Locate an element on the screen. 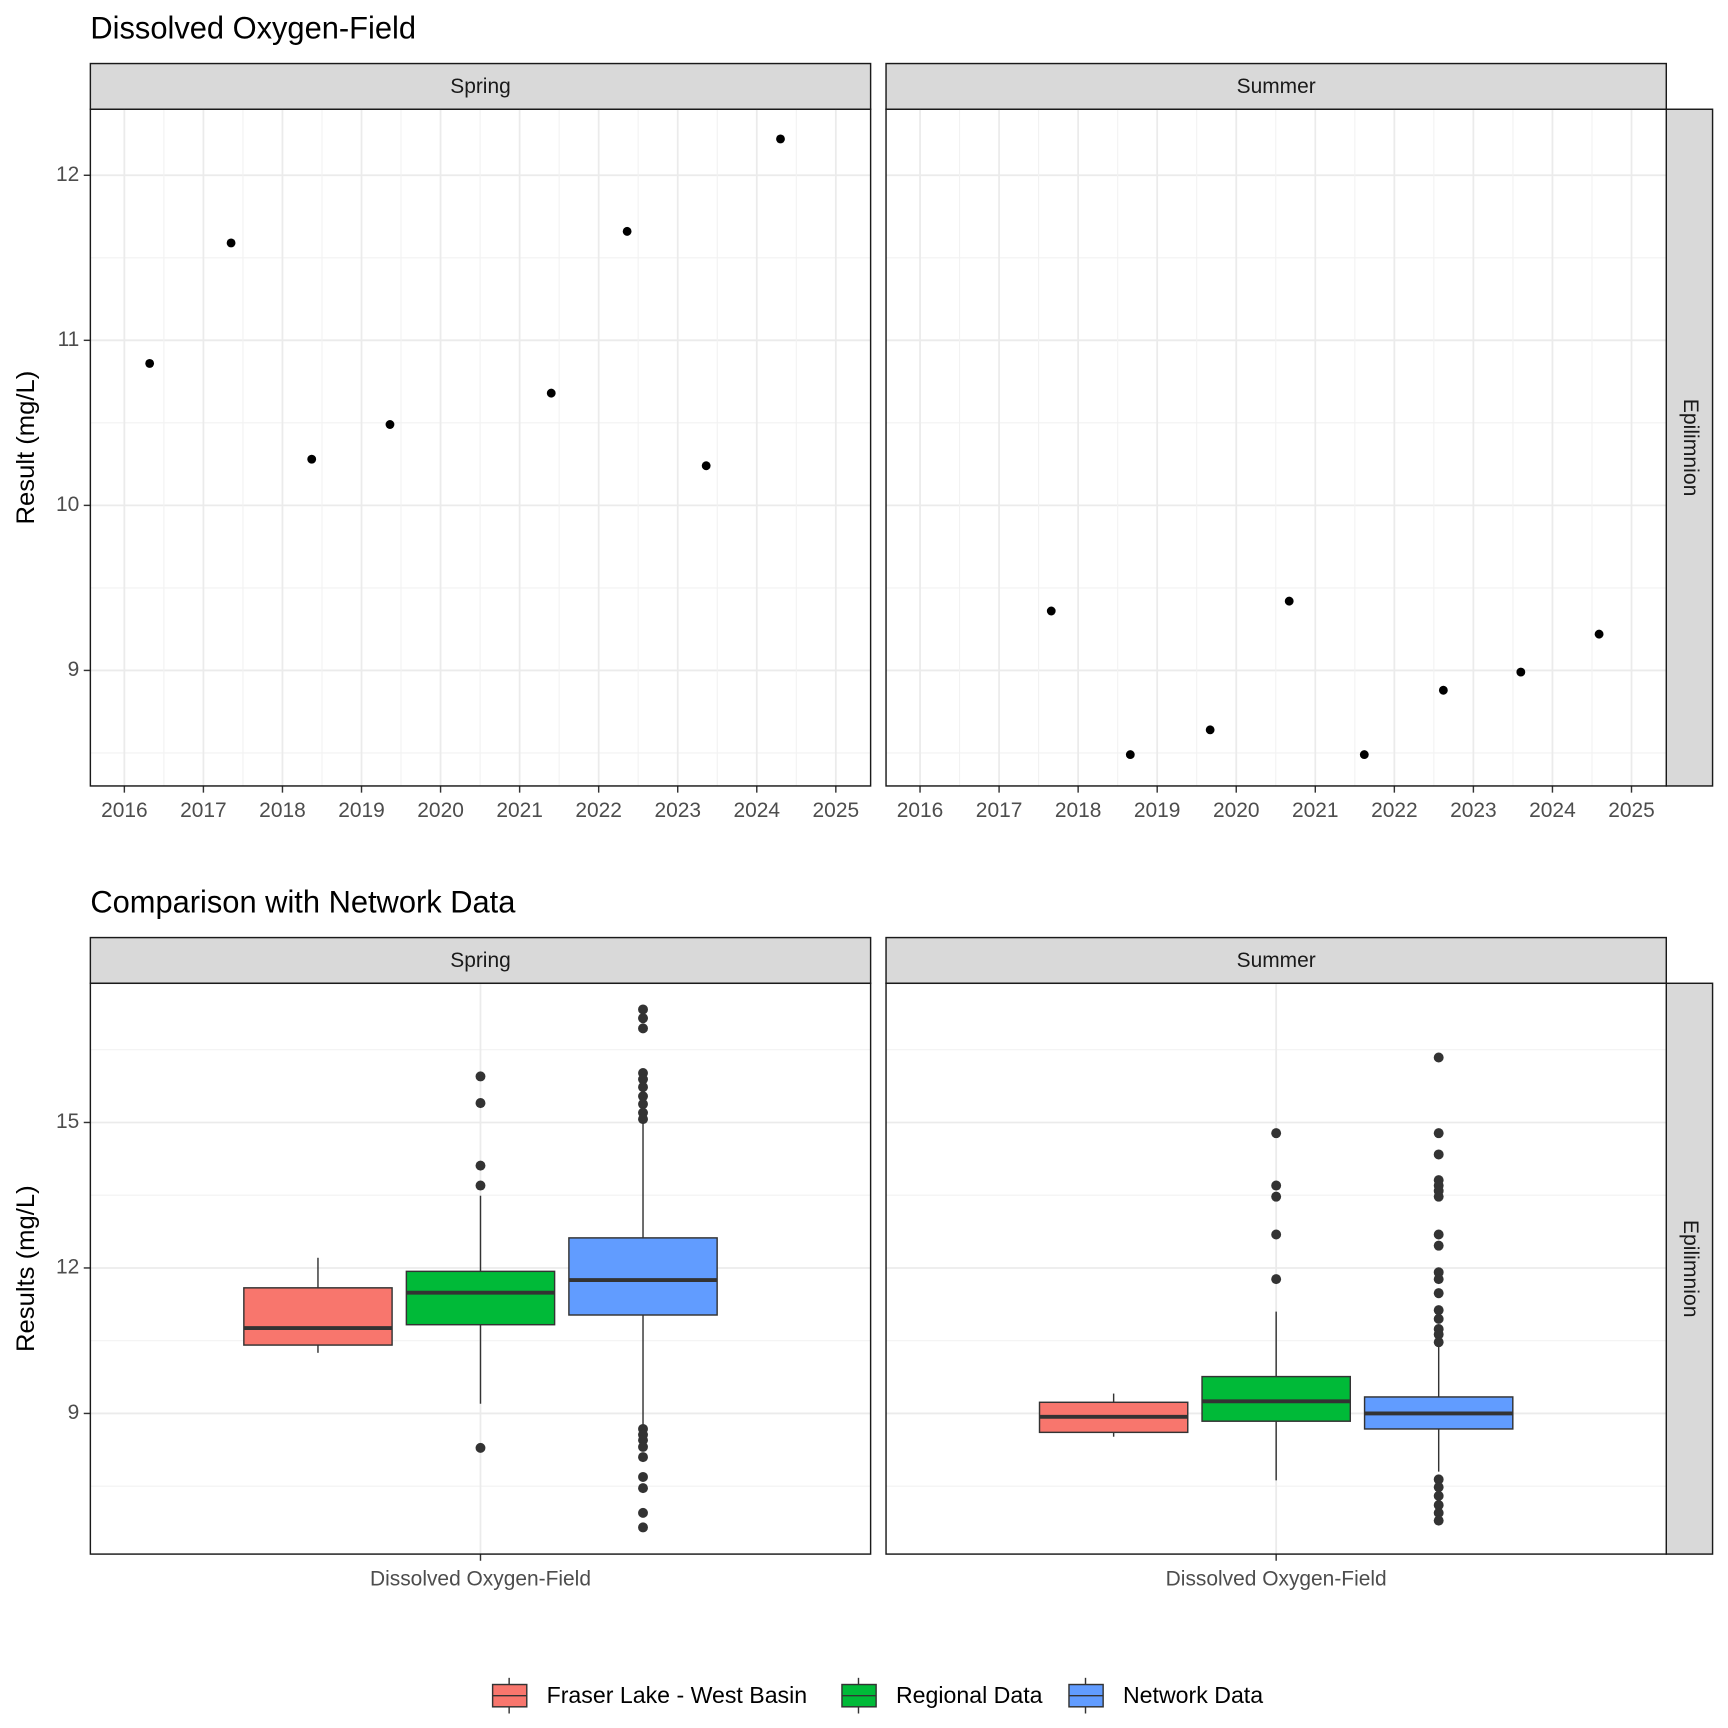  y-axis-label: Results (mg/L) is located at coordinates (26, 1268).